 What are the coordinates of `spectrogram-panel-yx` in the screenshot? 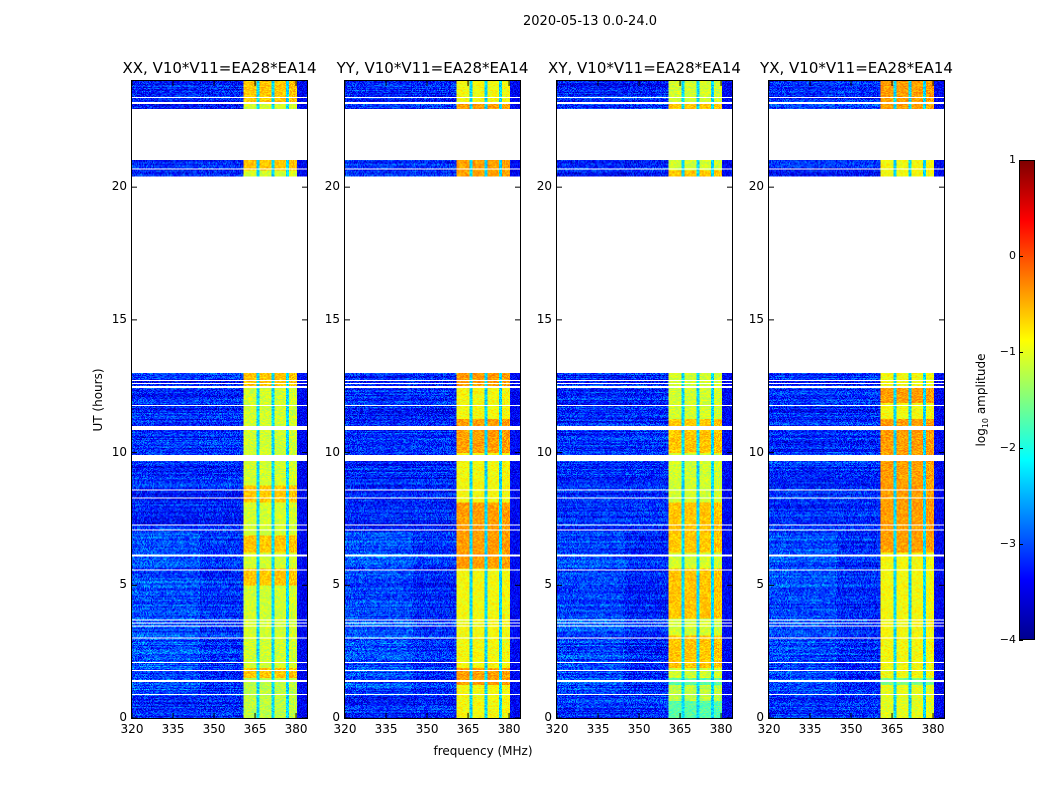 It's located at (856, 399).